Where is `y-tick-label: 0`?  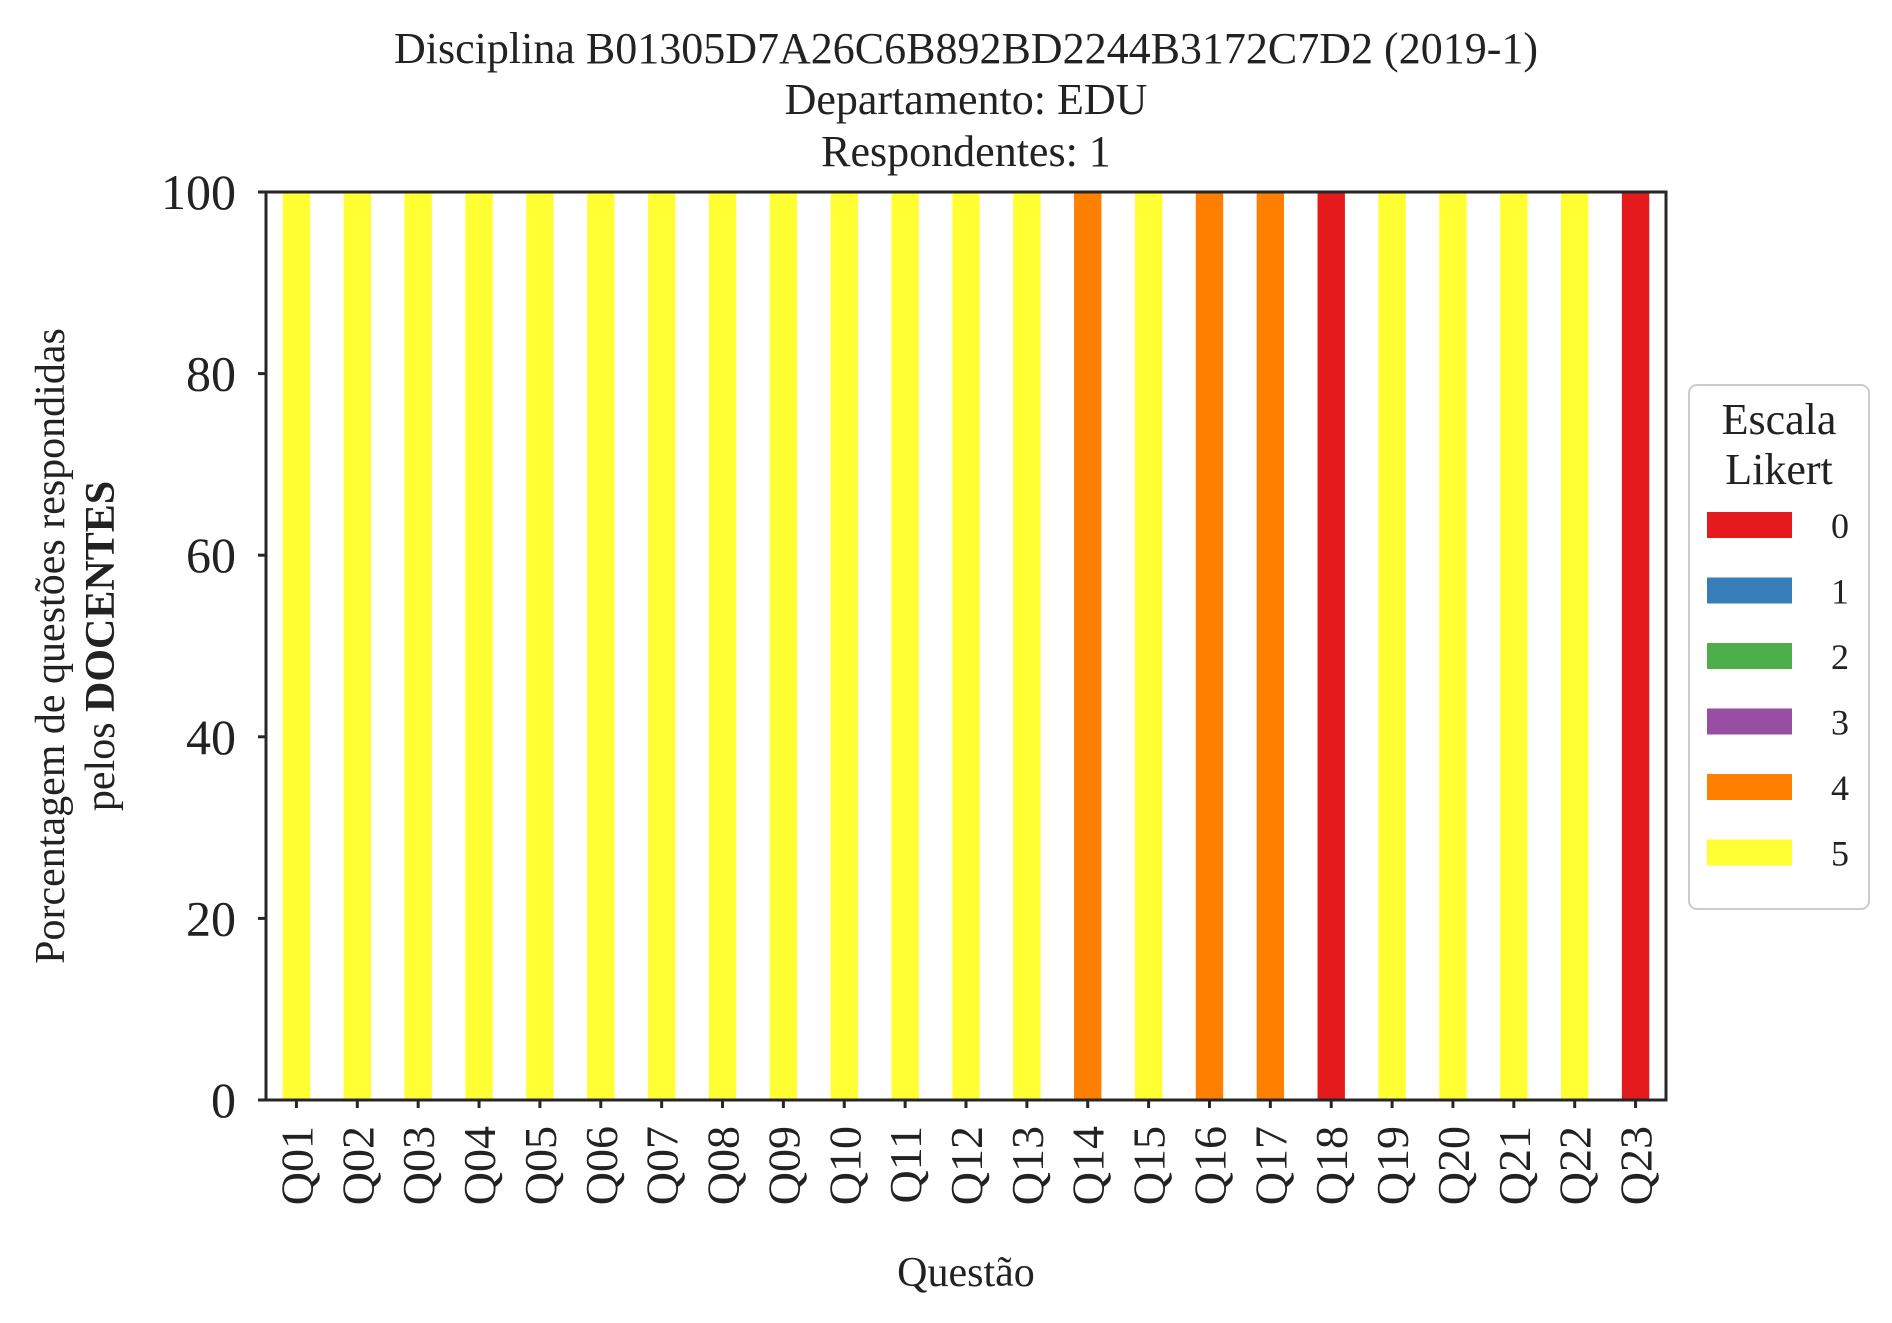
y-tick-label: 0 is located at coordinates (223, 1100).